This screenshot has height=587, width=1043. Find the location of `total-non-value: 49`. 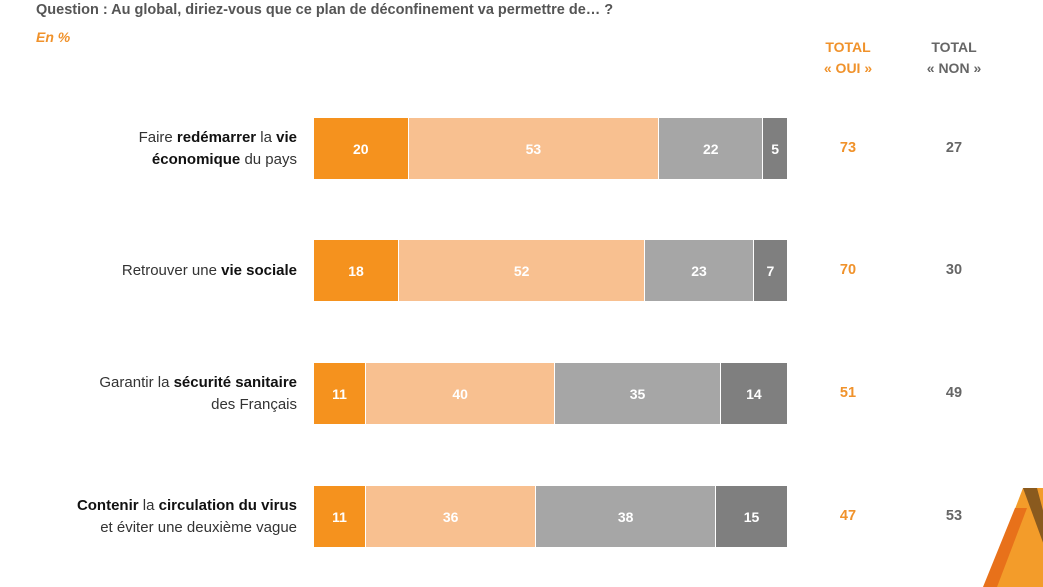

total-non-value: 49 is located at coordinates (954, 393).